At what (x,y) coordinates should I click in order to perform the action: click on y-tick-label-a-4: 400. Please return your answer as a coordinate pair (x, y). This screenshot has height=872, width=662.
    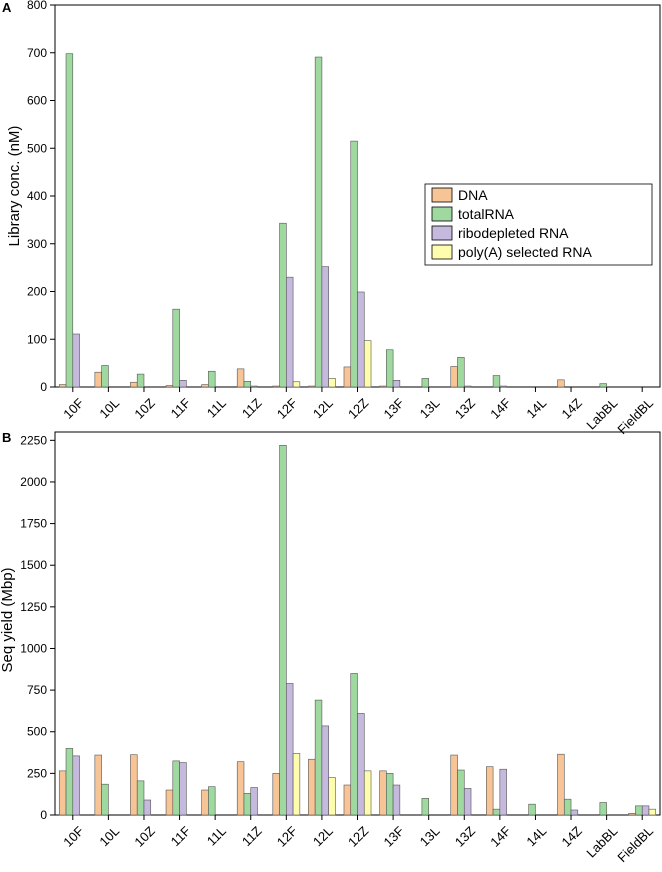
    Looking at the image, I should click on (37, 196).